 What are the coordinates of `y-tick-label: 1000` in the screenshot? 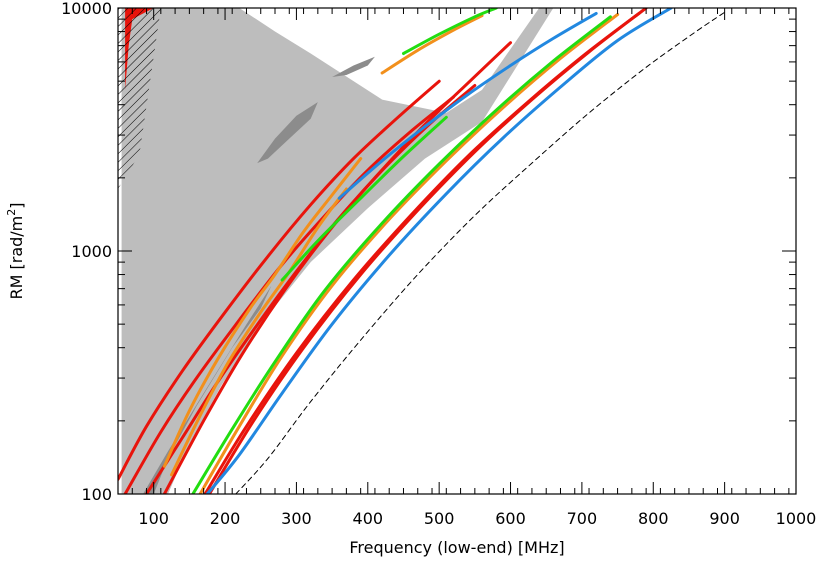 It's located at (91, 251).